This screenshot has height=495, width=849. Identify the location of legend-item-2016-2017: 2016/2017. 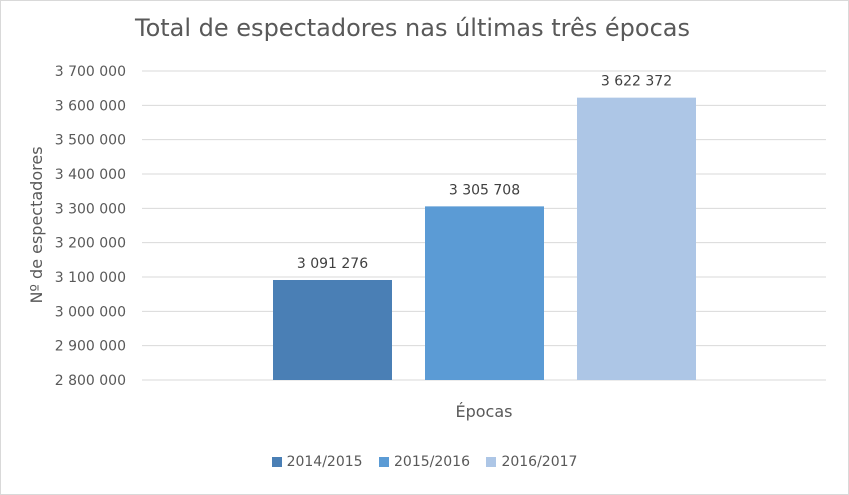
(531, 462).